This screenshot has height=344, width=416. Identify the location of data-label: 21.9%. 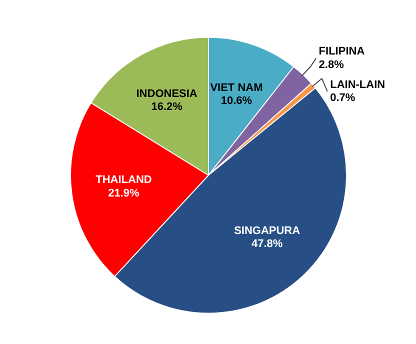
(124, 193).